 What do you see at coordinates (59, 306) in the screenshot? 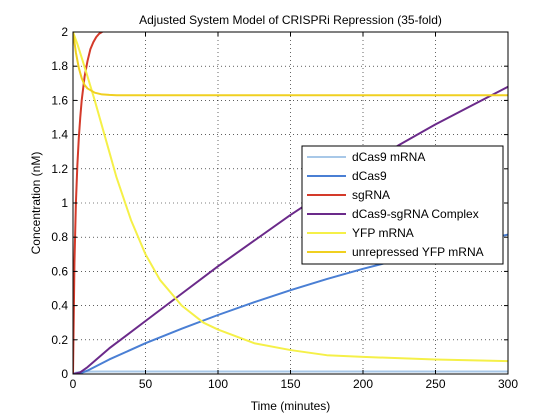
I see `y-tick-label: 0.4` at bounding box center [59, 306].